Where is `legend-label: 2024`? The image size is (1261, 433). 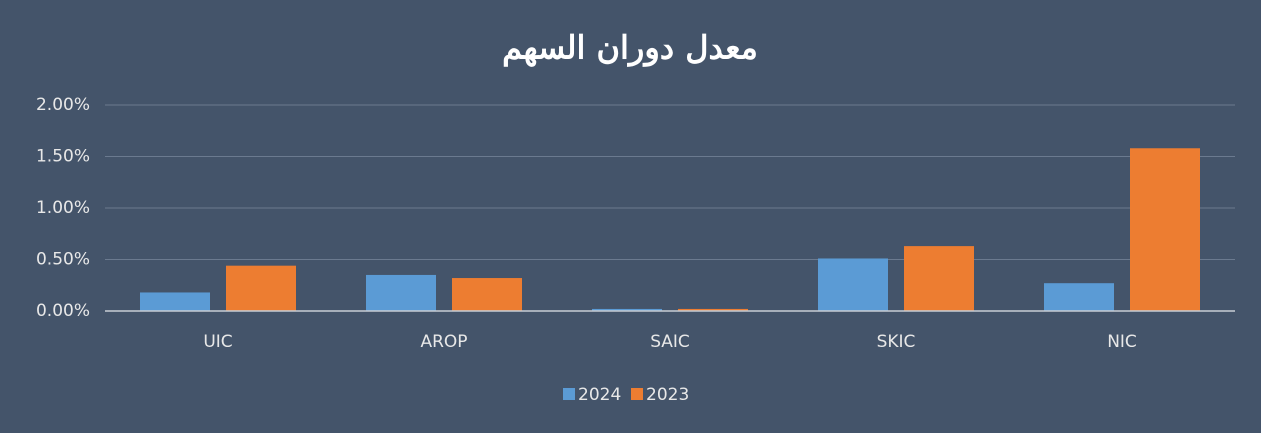 legend-label: 2024 is located at coordinates (599, 395).